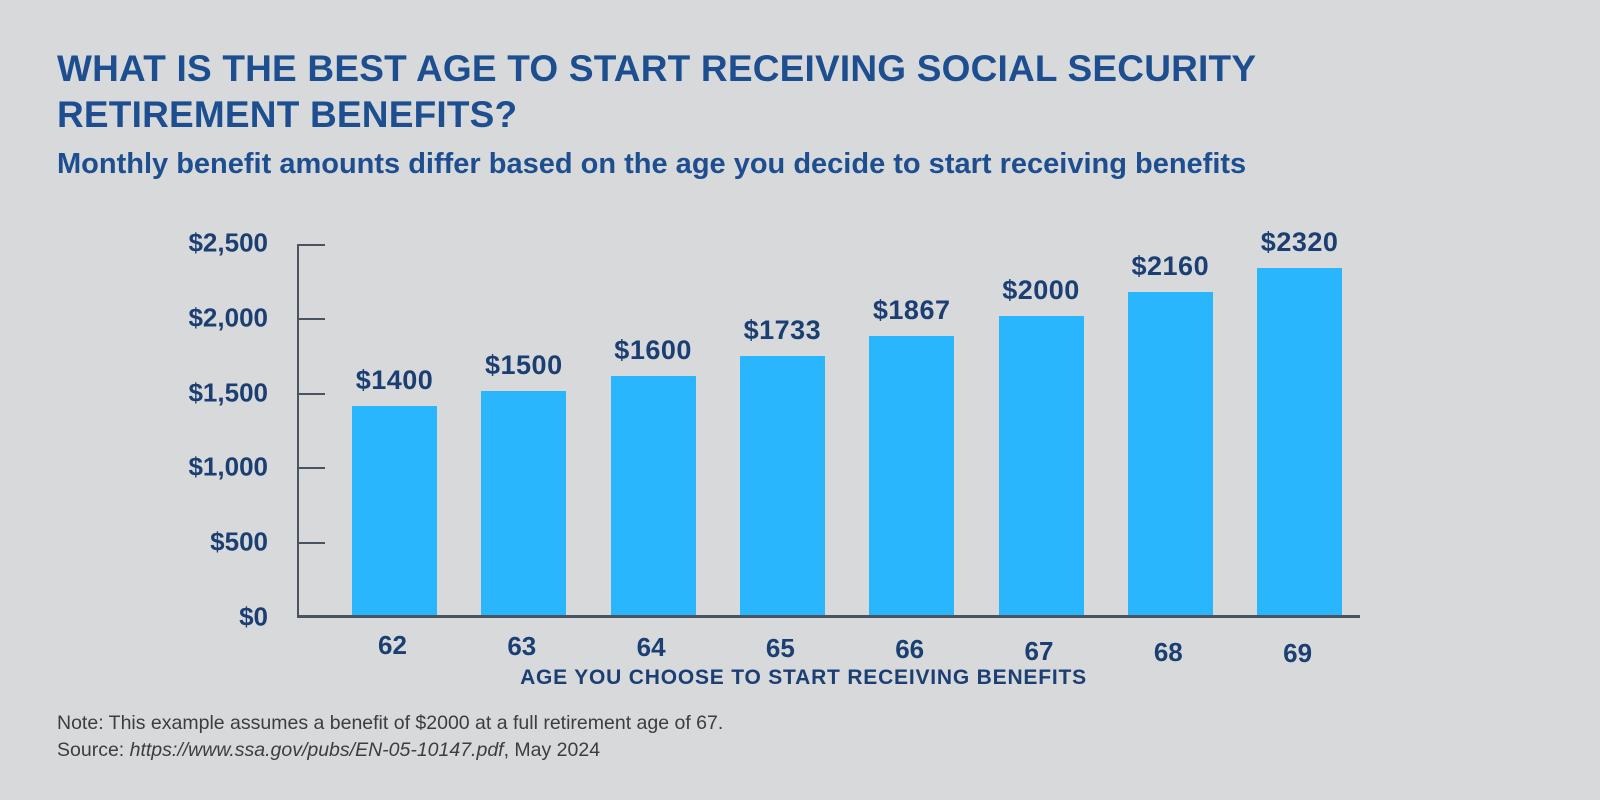  Describe the element at coordinates (228, 242) in the screenshot. I see `y-tick-label: $2,500` at that location.